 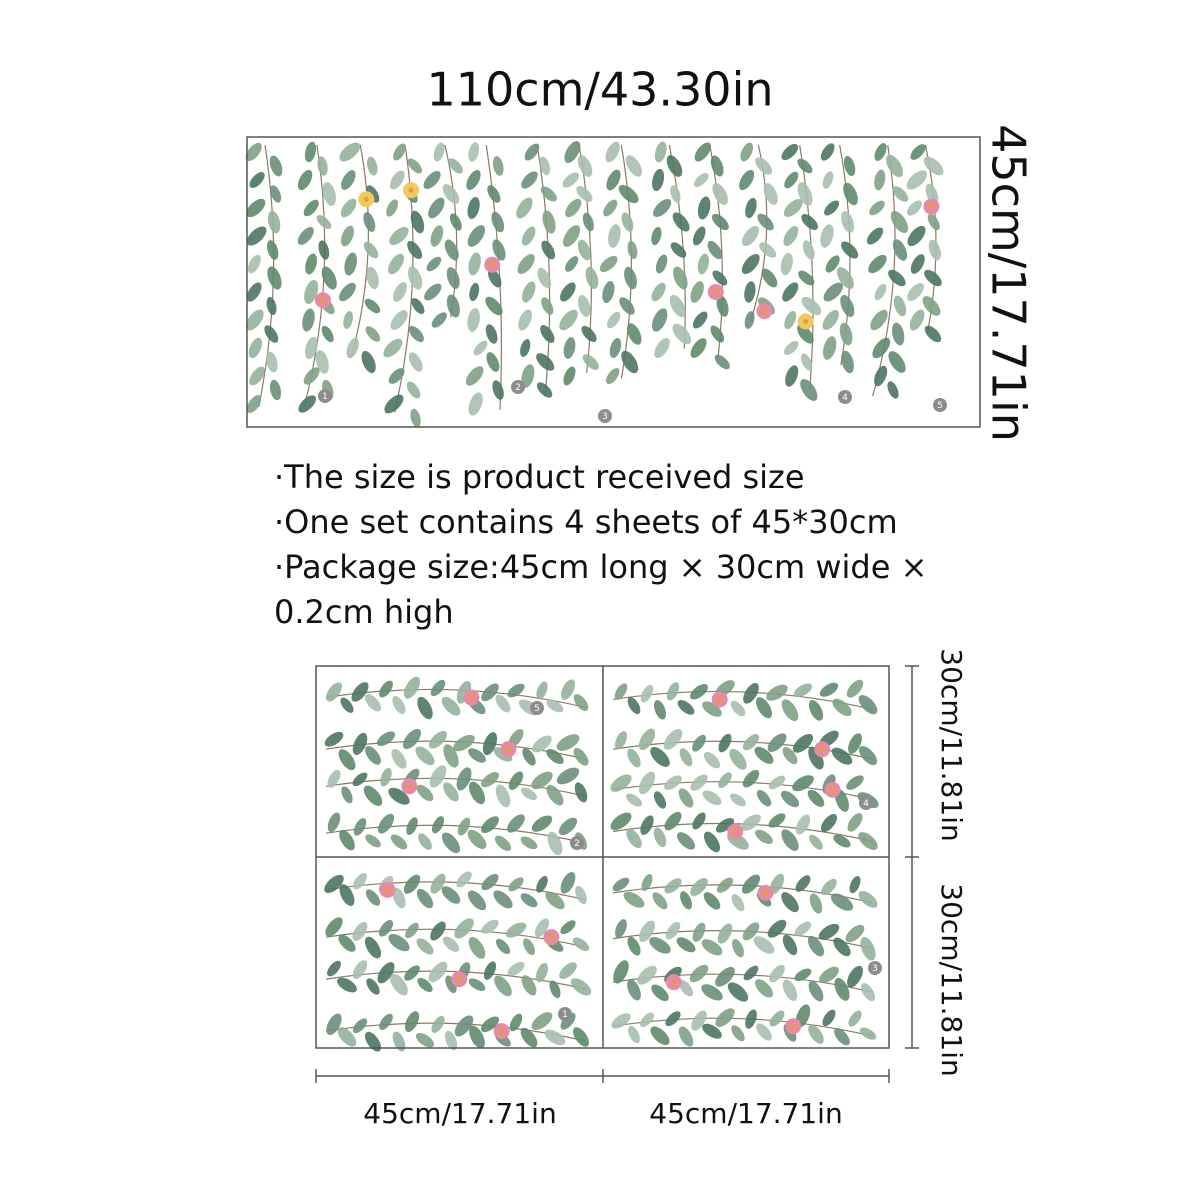 I want to click on panel-number: 2, so click(x=577, y=844).